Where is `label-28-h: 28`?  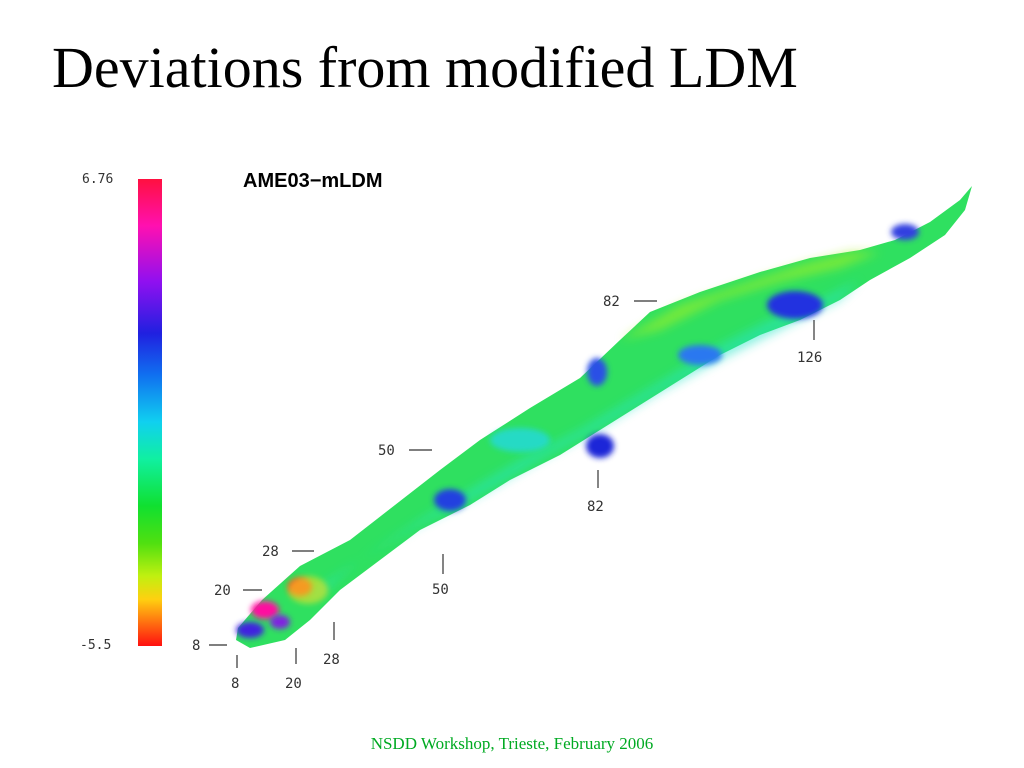
label-28-h: 28 is located at coordinates (270, 552).